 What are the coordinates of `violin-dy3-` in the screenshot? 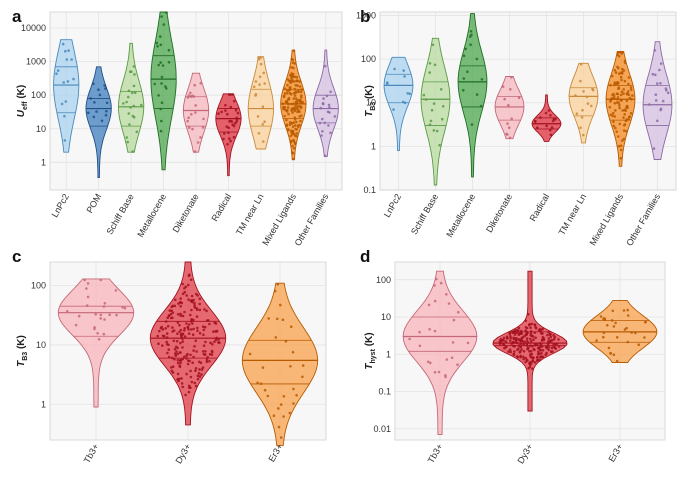 It's located at (530, 341).